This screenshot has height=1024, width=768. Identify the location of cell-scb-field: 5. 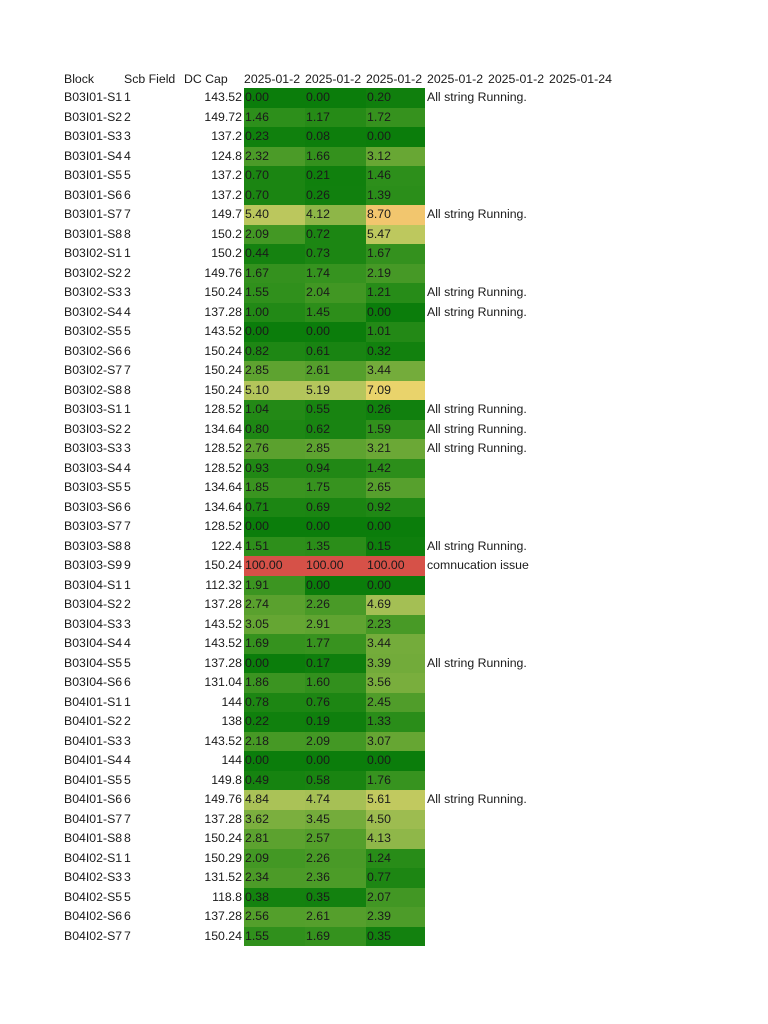
(127, 662).